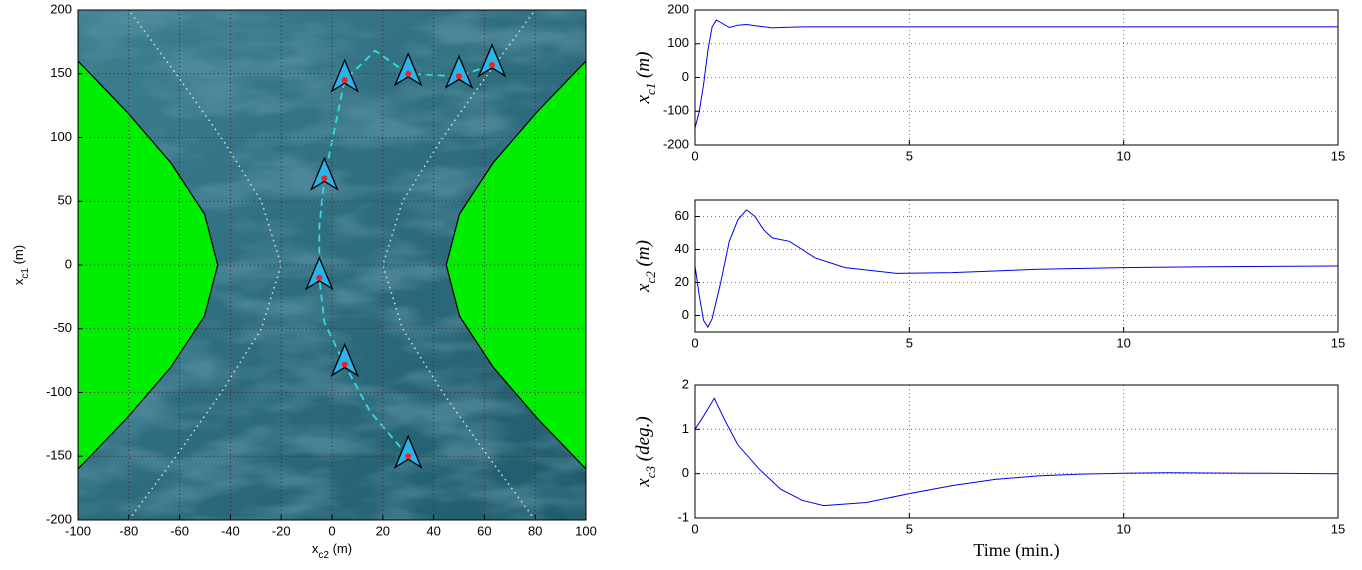 This screenshot has width=1362, height=570. Describe the element at coordinates (315, 548) in the screenshot. I see `x-axis-label-part: x` at that location.